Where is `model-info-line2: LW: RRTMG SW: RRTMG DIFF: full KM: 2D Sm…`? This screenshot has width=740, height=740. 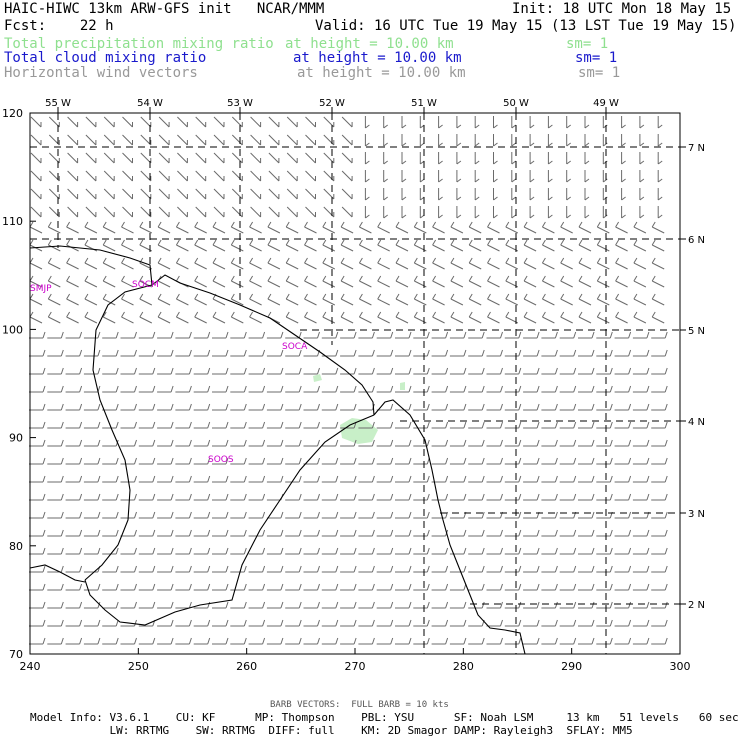 model-info-line2: LW: RRTMG SW: RRTMG DIFF: full KM: 2D Sm… is located at coordinates (331, 730).